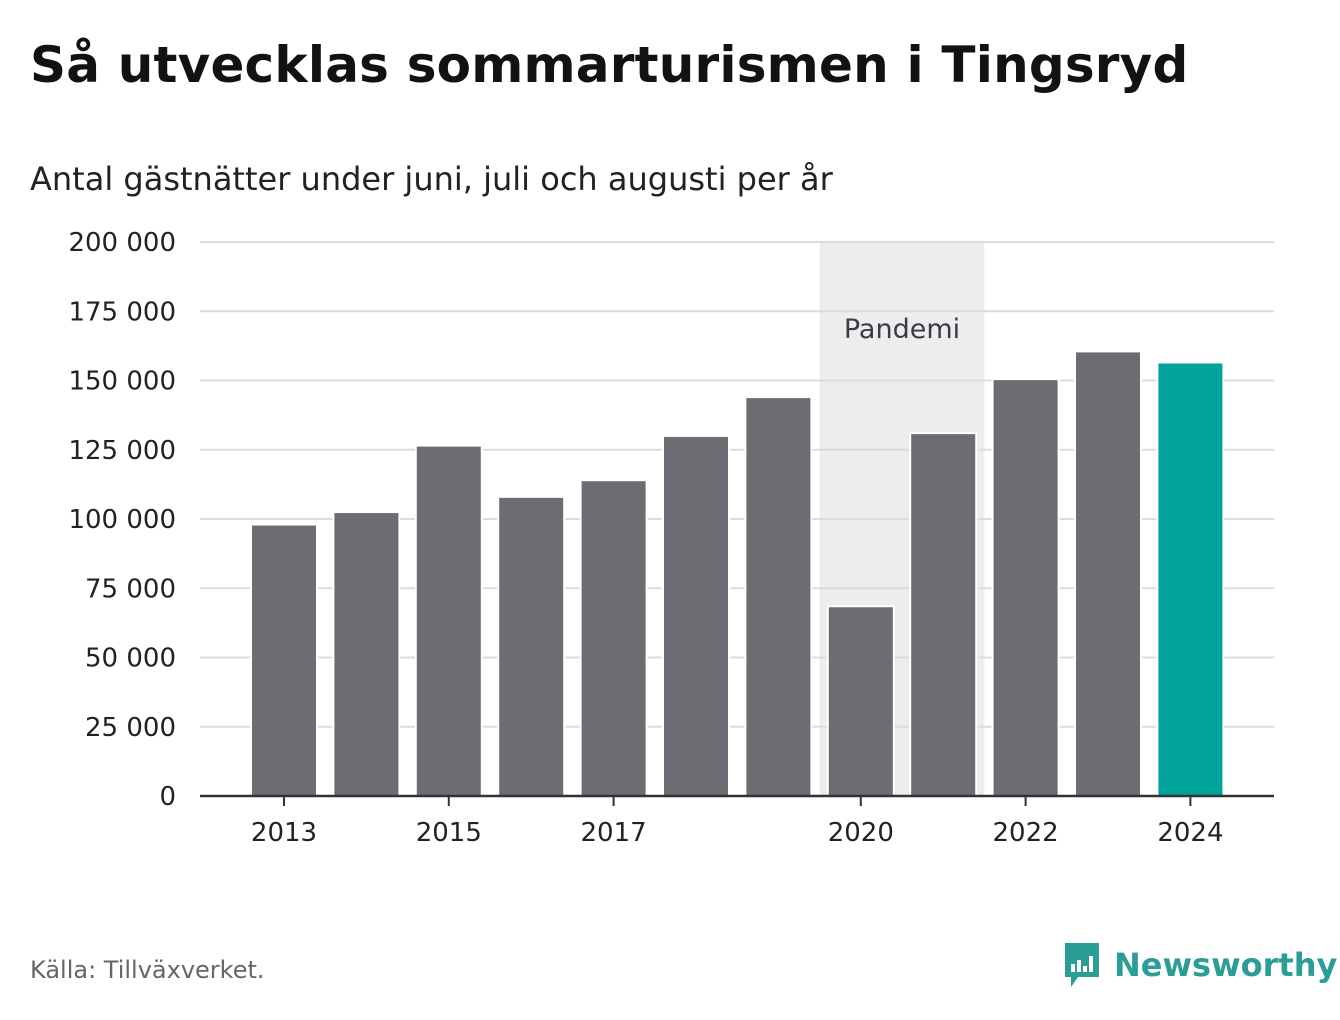 This screenshot has height=1020, width=1340. I want to click on bar-2021, so click(943, 614).